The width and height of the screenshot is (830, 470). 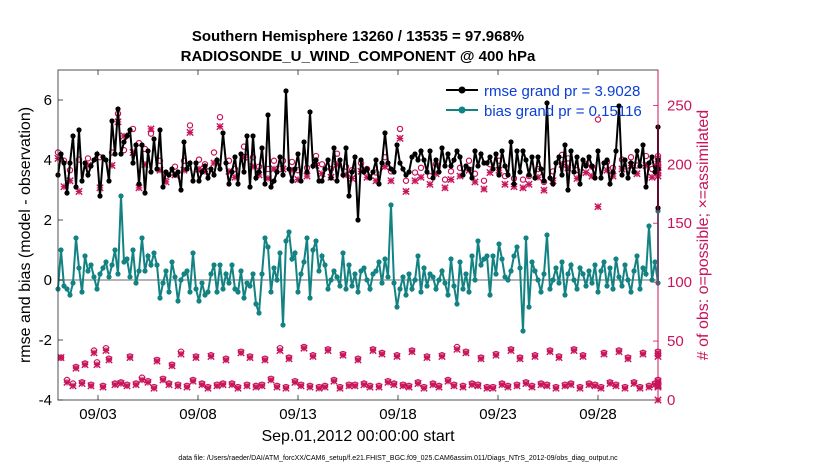 I want to click on x-axis-label: Sep.01,2012 00:00:00 start, so click(x=358, y=436).